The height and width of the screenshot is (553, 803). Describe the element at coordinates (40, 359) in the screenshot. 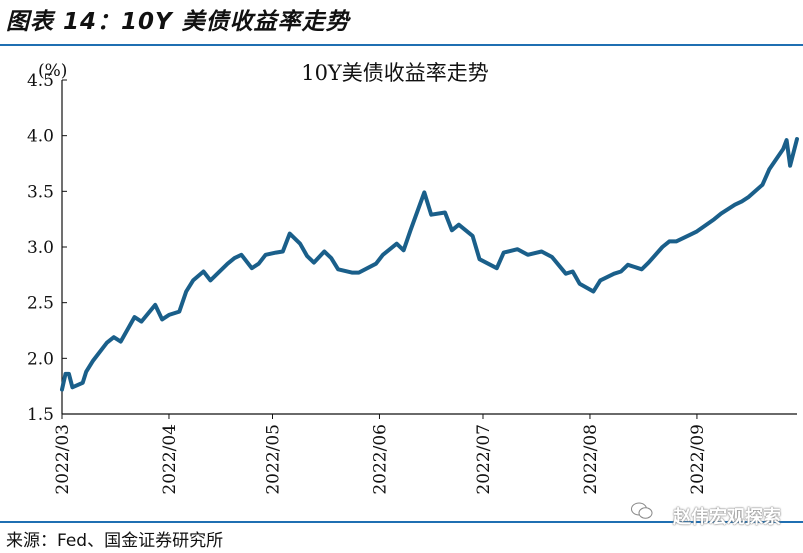

I see `y-tick-label: 2.0` at that location.